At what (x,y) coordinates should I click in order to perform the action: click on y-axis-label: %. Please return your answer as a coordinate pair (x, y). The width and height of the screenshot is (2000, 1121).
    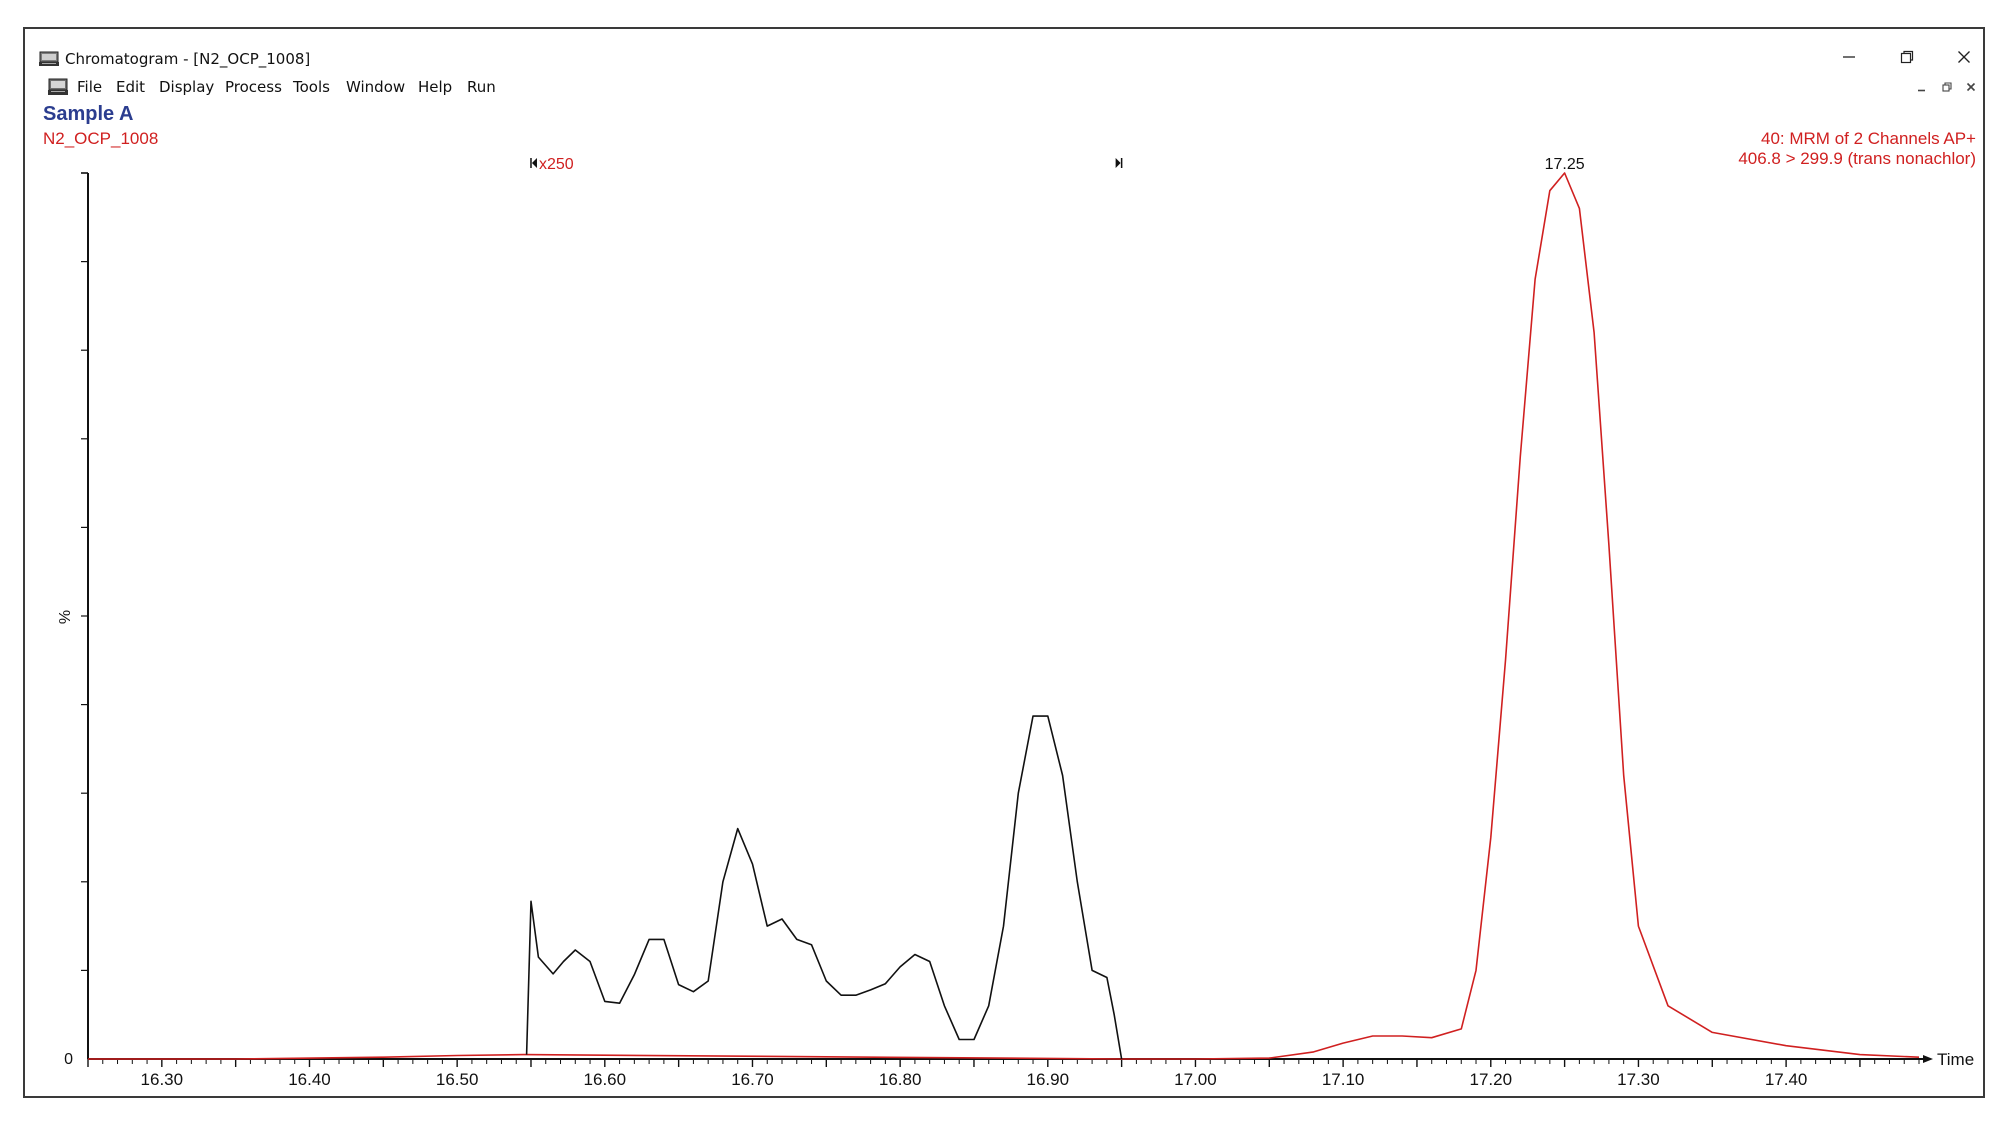
    Looking at the image, I should click on (65, 617).